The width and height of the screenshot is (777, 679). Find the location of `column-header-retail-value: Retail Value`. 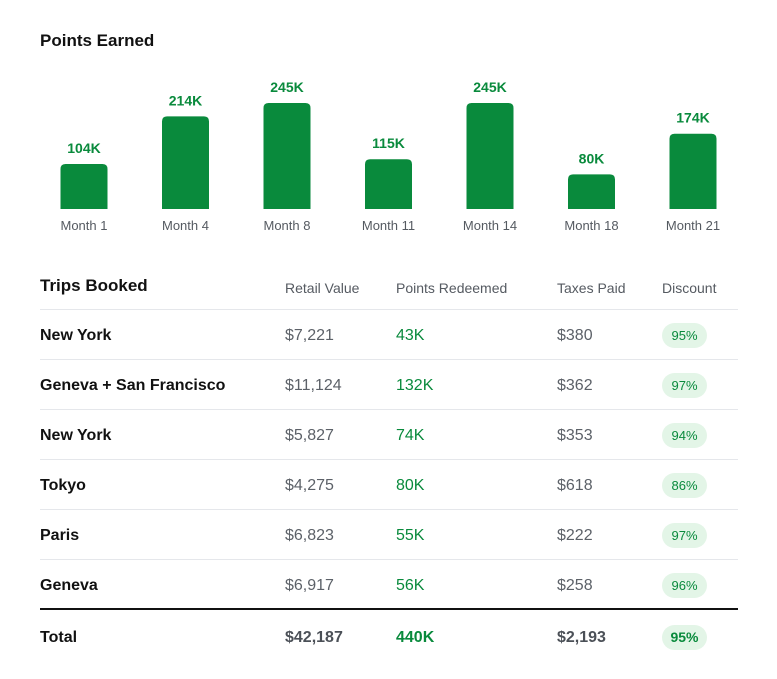

column-header-retail-value: Retail Value is located at coordinates (322, 288).